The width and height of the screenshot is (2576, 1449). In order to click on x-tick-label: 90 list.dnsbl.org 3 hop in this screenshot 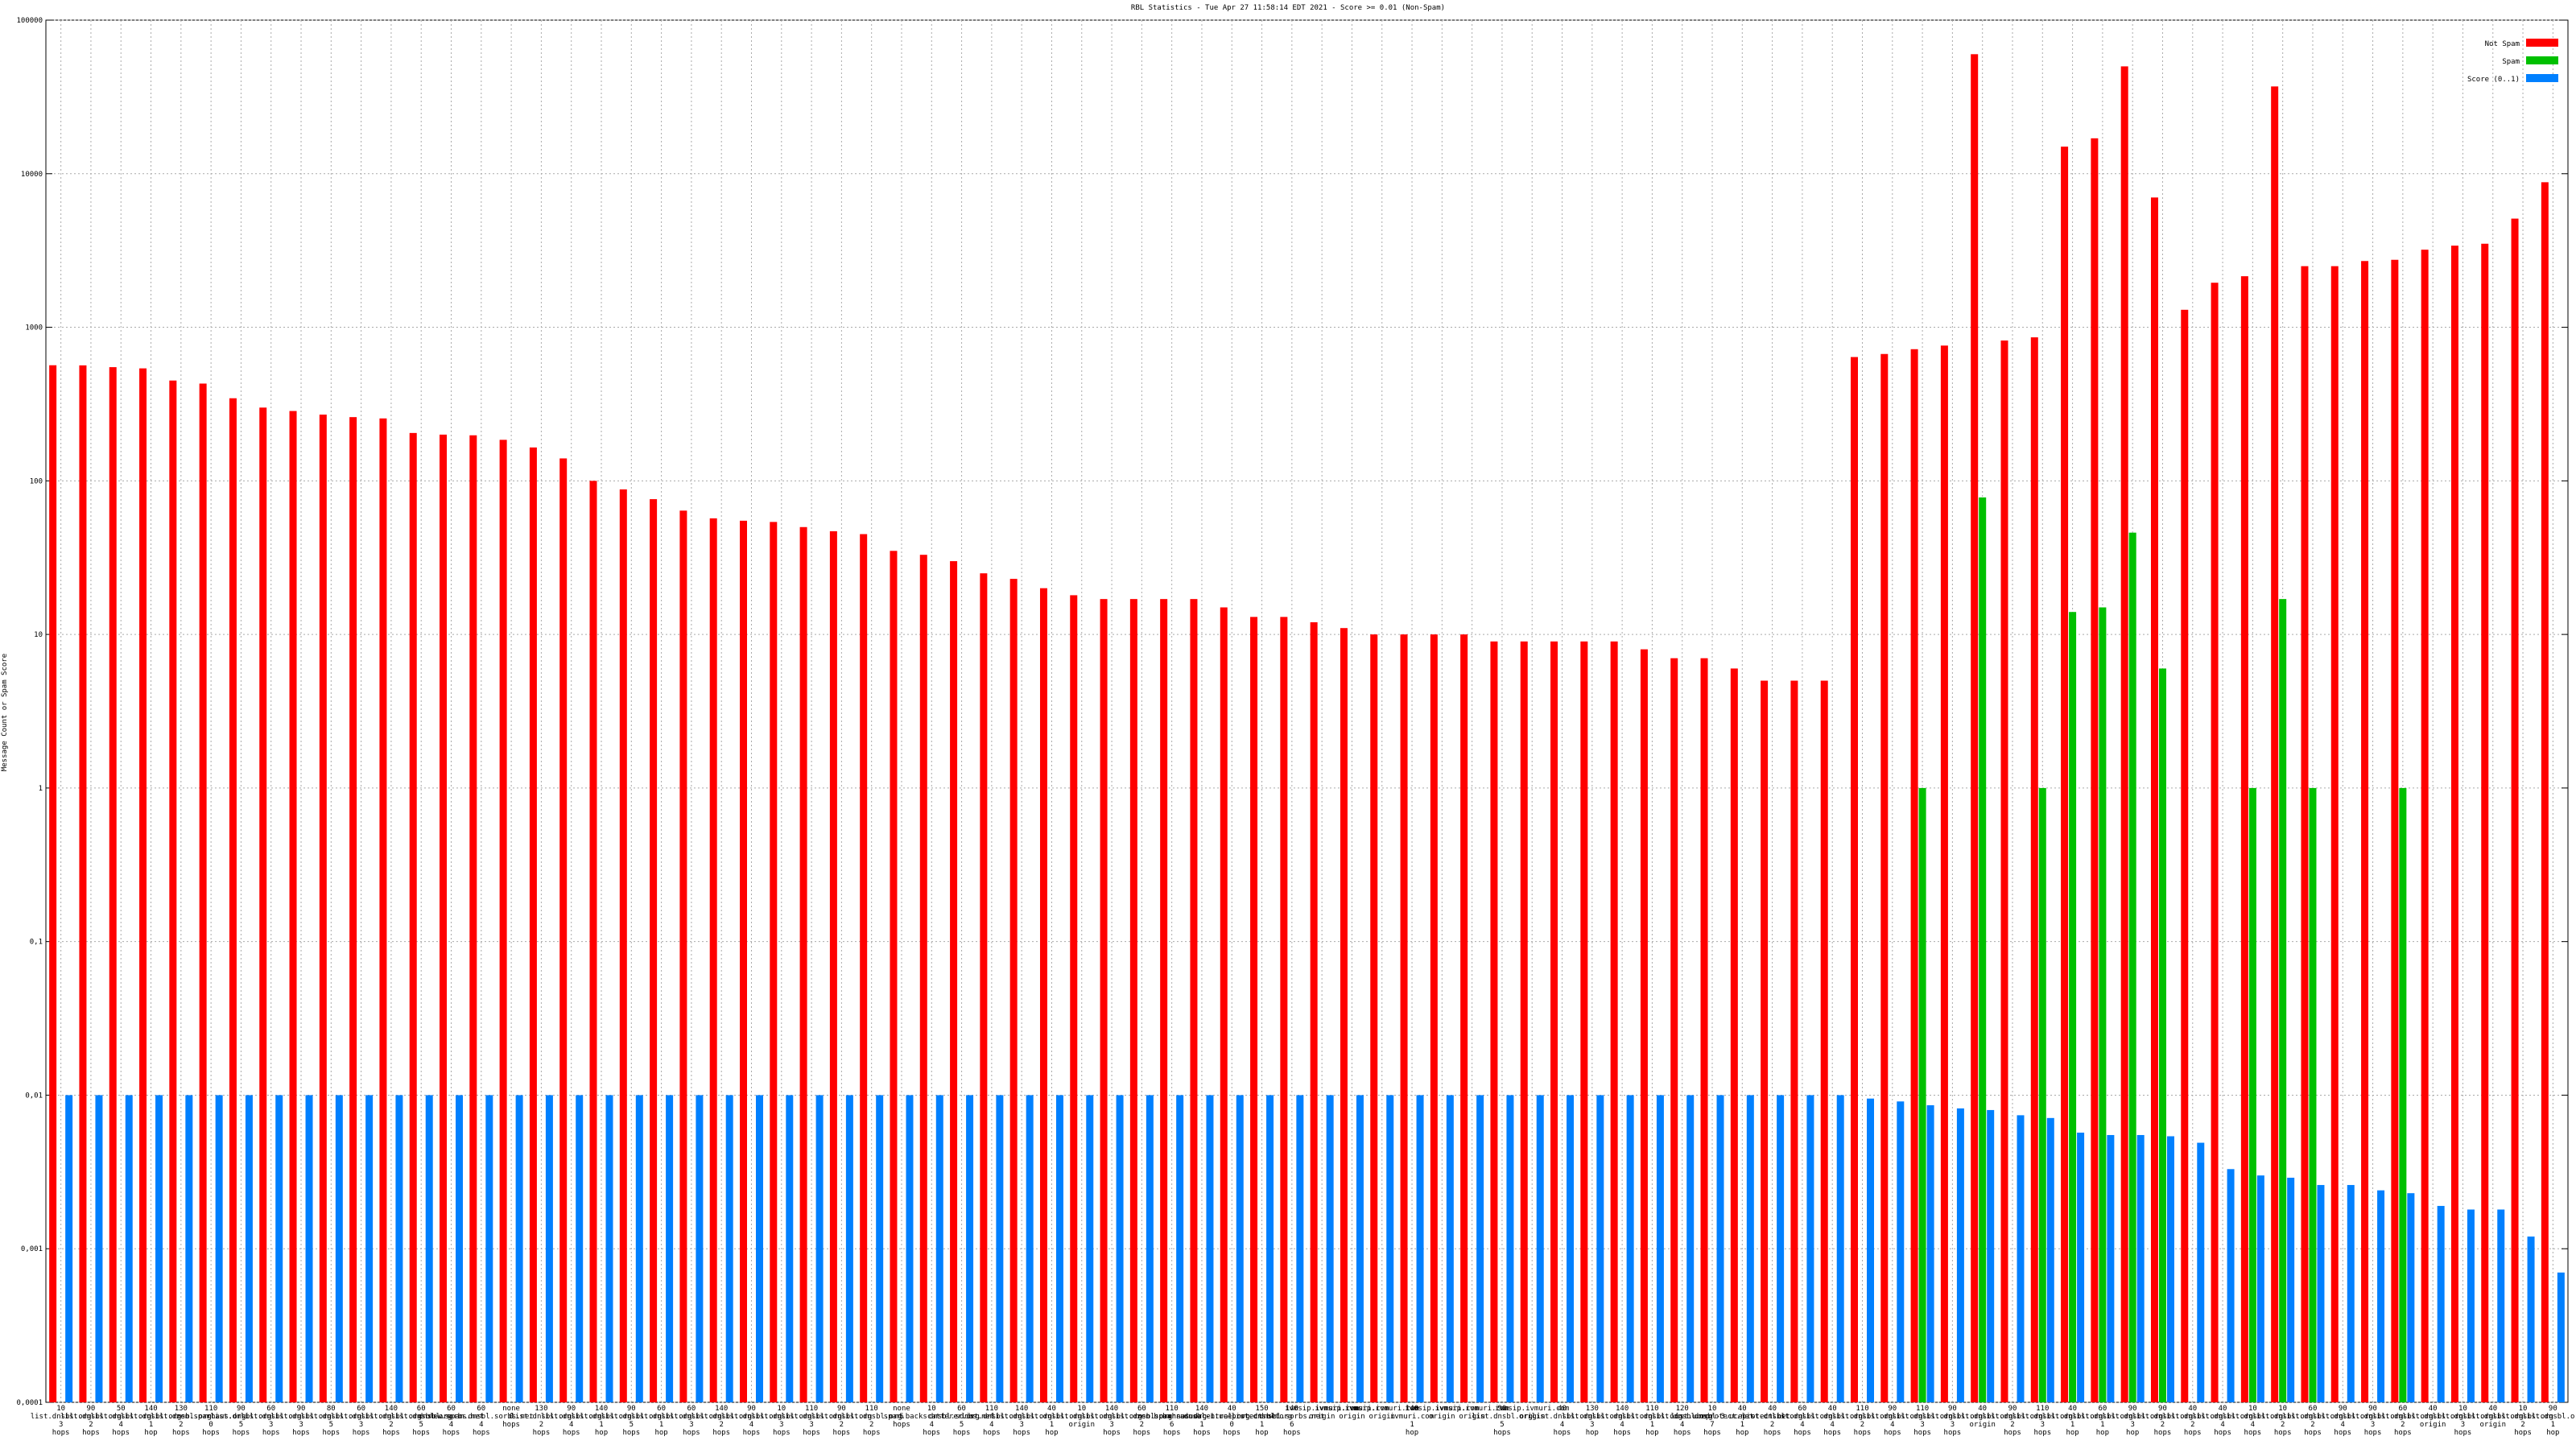, I will do `click(2132, 1421)`.